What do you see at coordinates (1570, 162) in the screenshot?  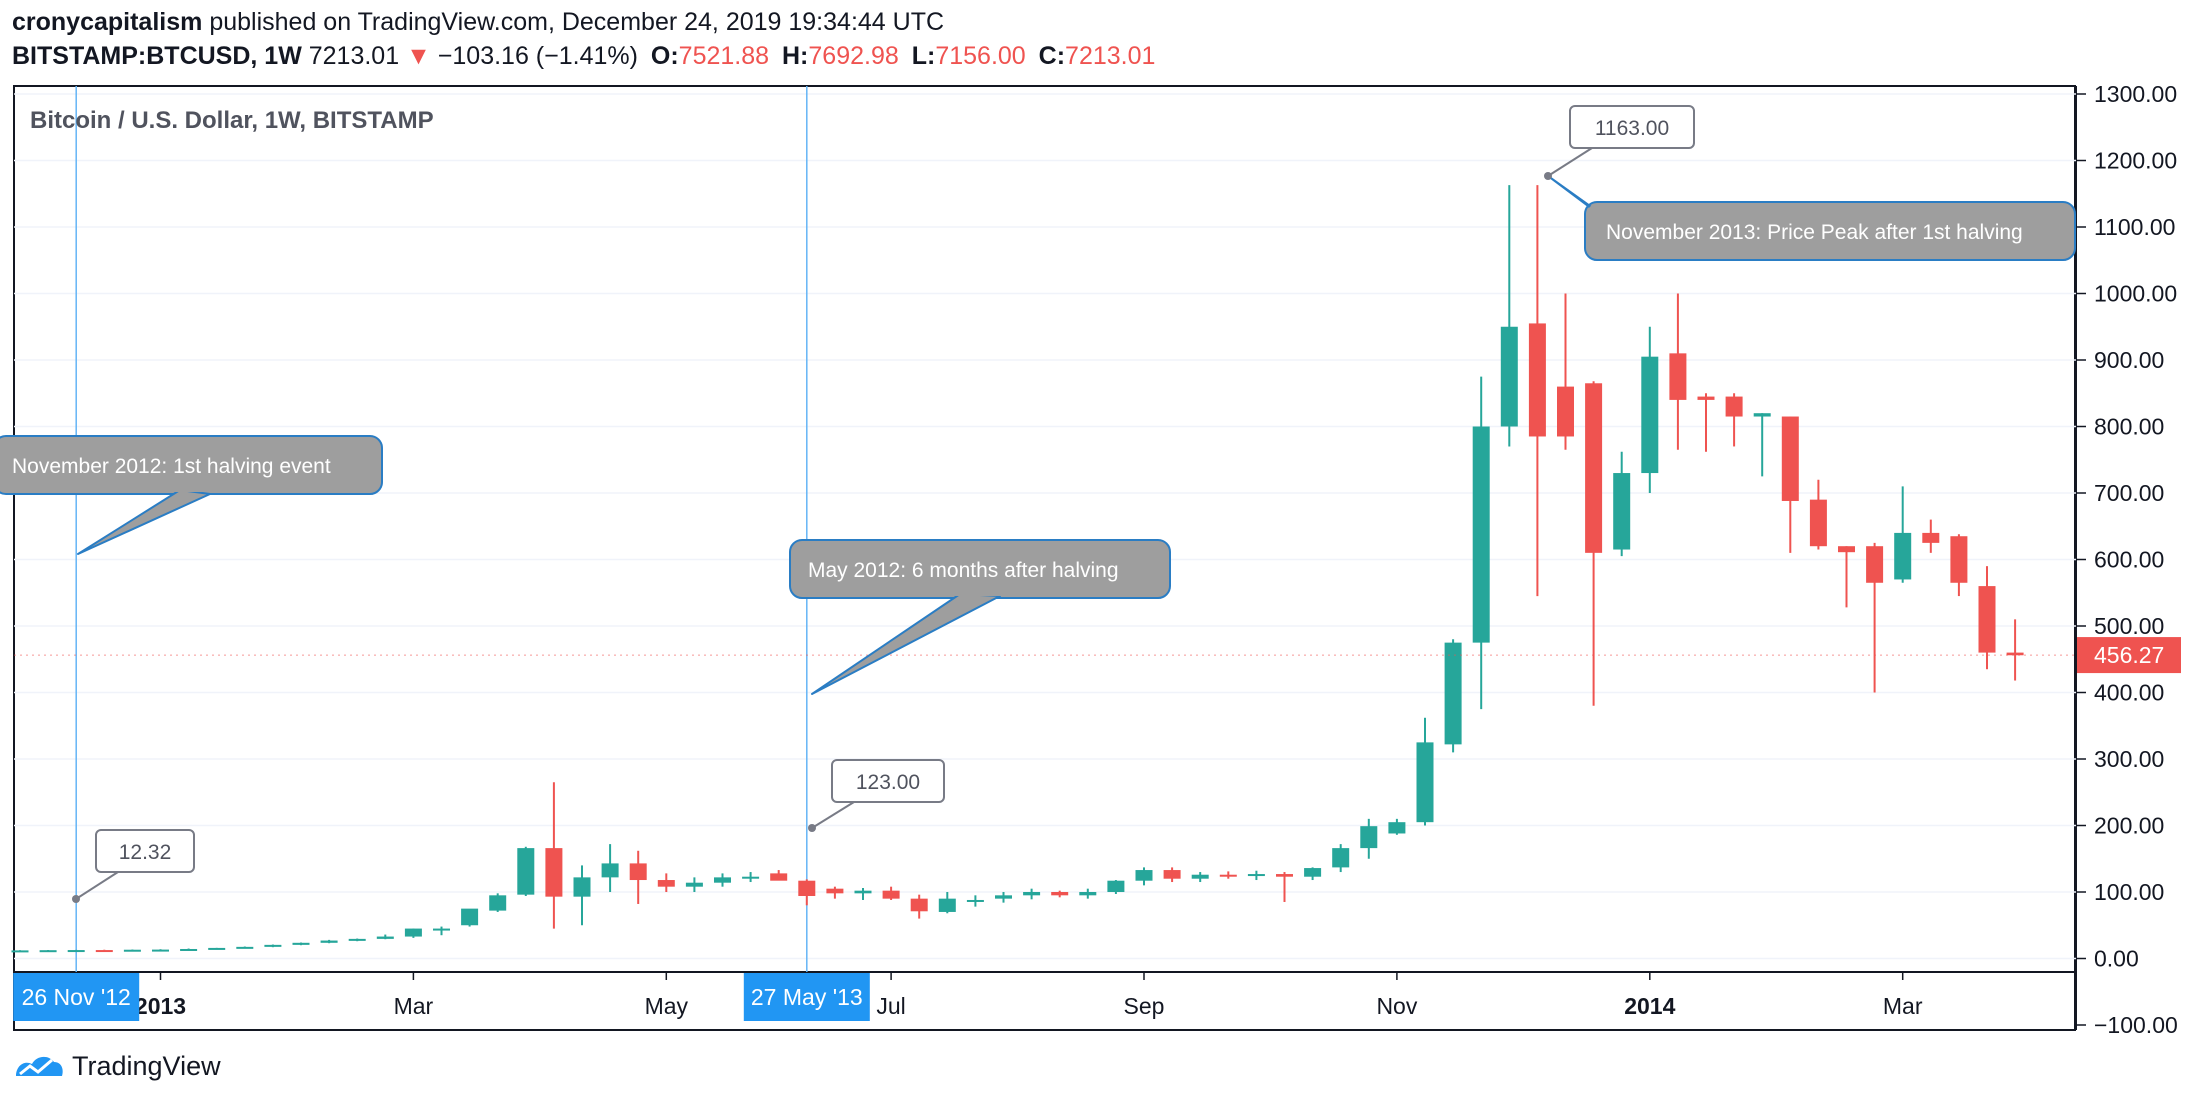 I see `marker-leader` at bounding box center [1570, 162].